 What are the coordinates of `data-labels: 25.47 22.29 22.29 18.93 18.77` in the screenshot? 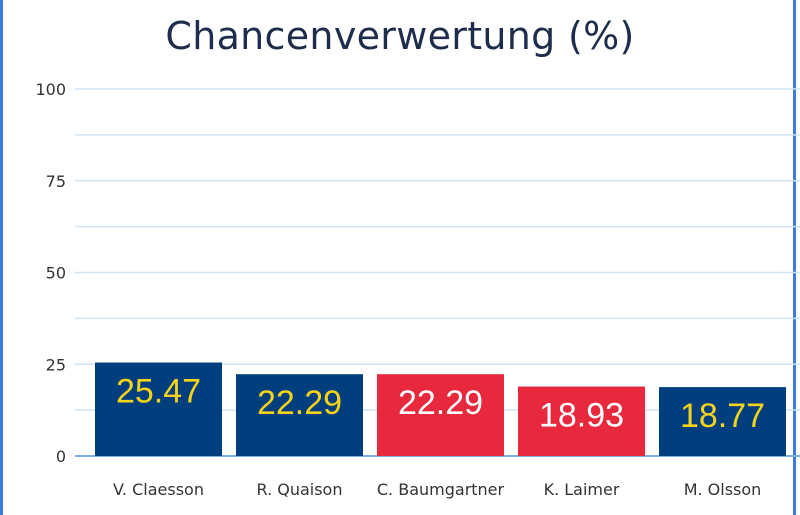 It's located at (440, 404).